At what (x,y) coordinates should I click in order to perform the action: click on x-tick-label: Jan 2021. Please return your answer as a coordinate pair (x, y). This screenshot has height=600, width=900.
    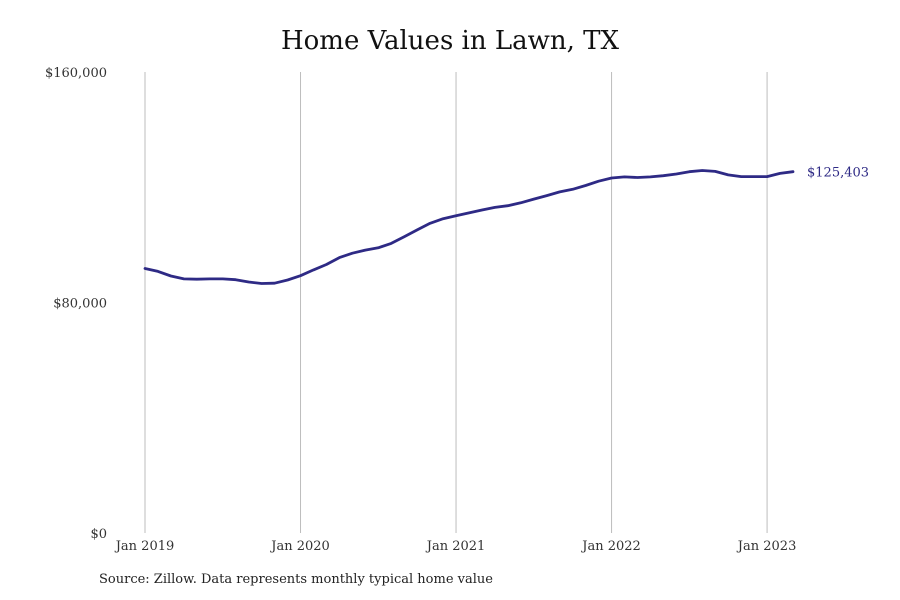
    Looking at the image, I should click on (455, 546).